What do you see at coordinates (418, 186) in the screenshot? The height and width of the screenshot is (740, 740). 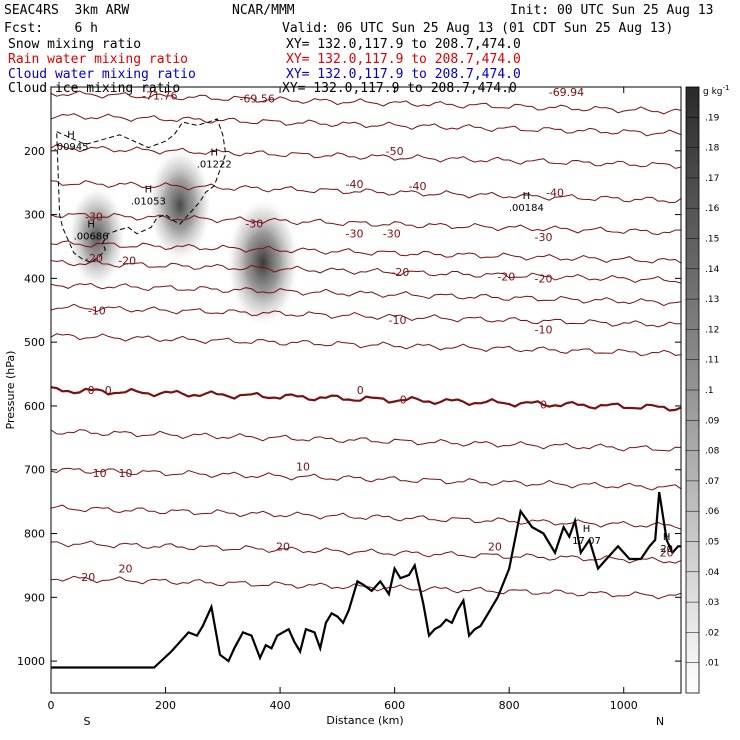 I see `contour-label-5: -40` at bounding box center [418, 186].